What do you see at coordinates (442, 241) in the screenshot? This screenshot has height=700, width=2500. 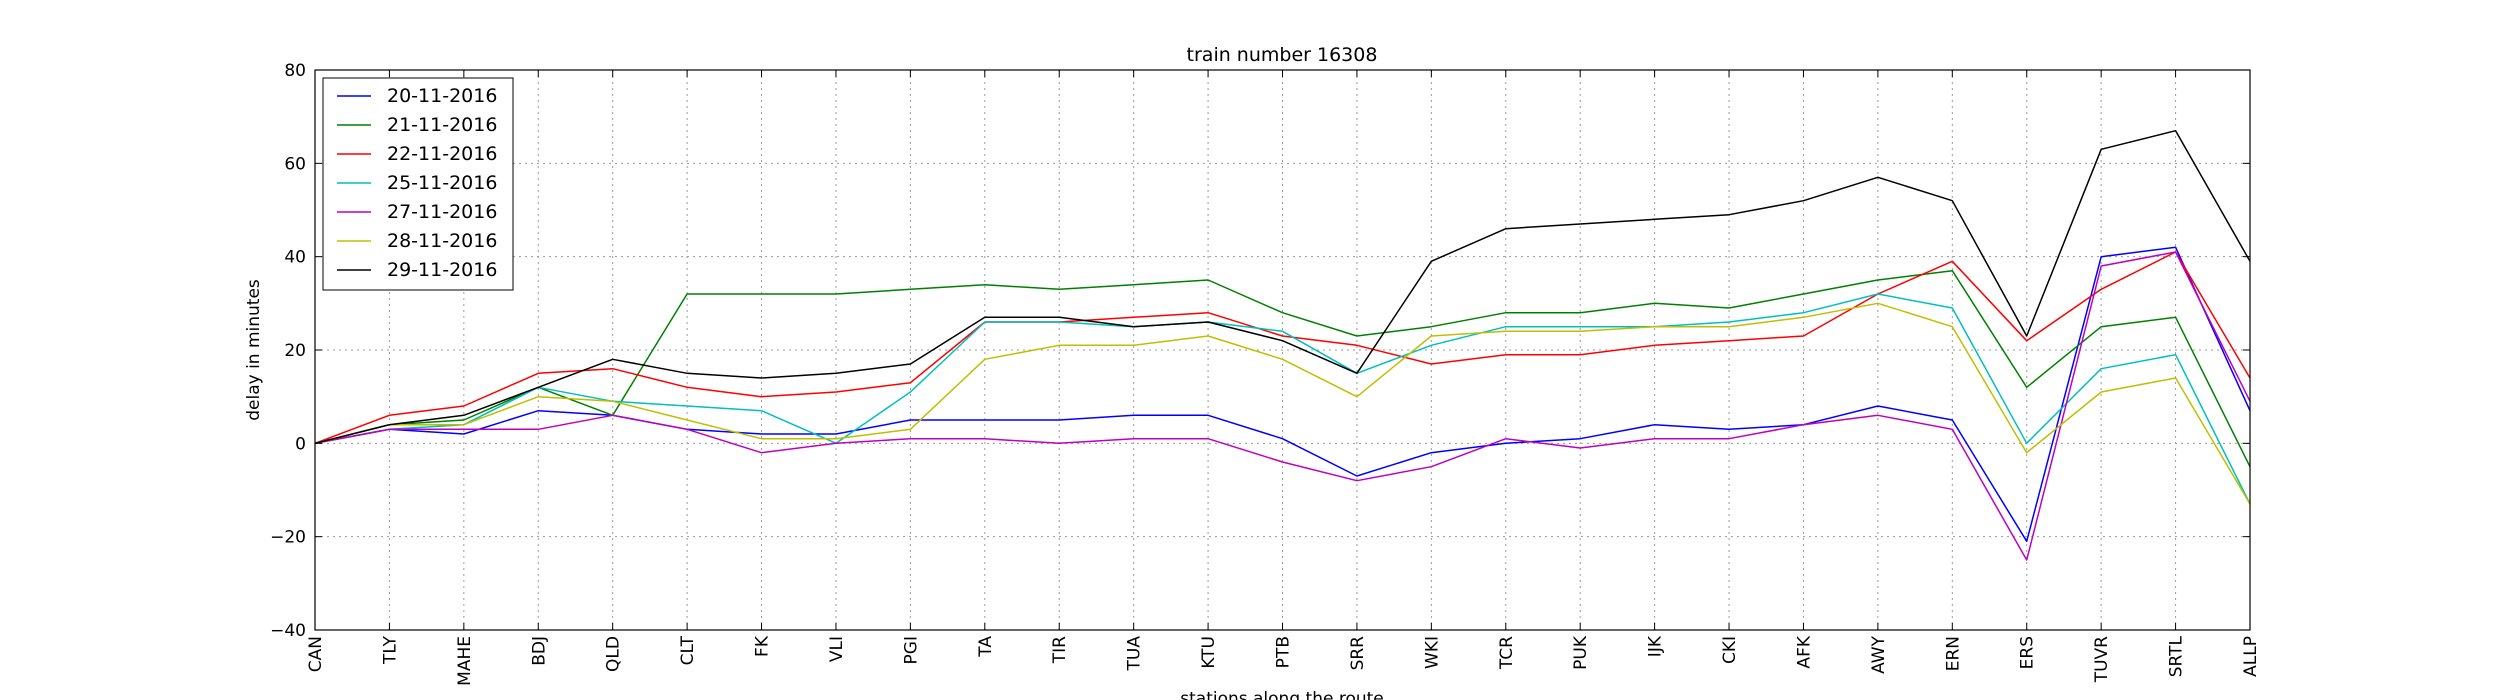 I see `legend-label: 28-11-2016` at bounding box center [442, 241].